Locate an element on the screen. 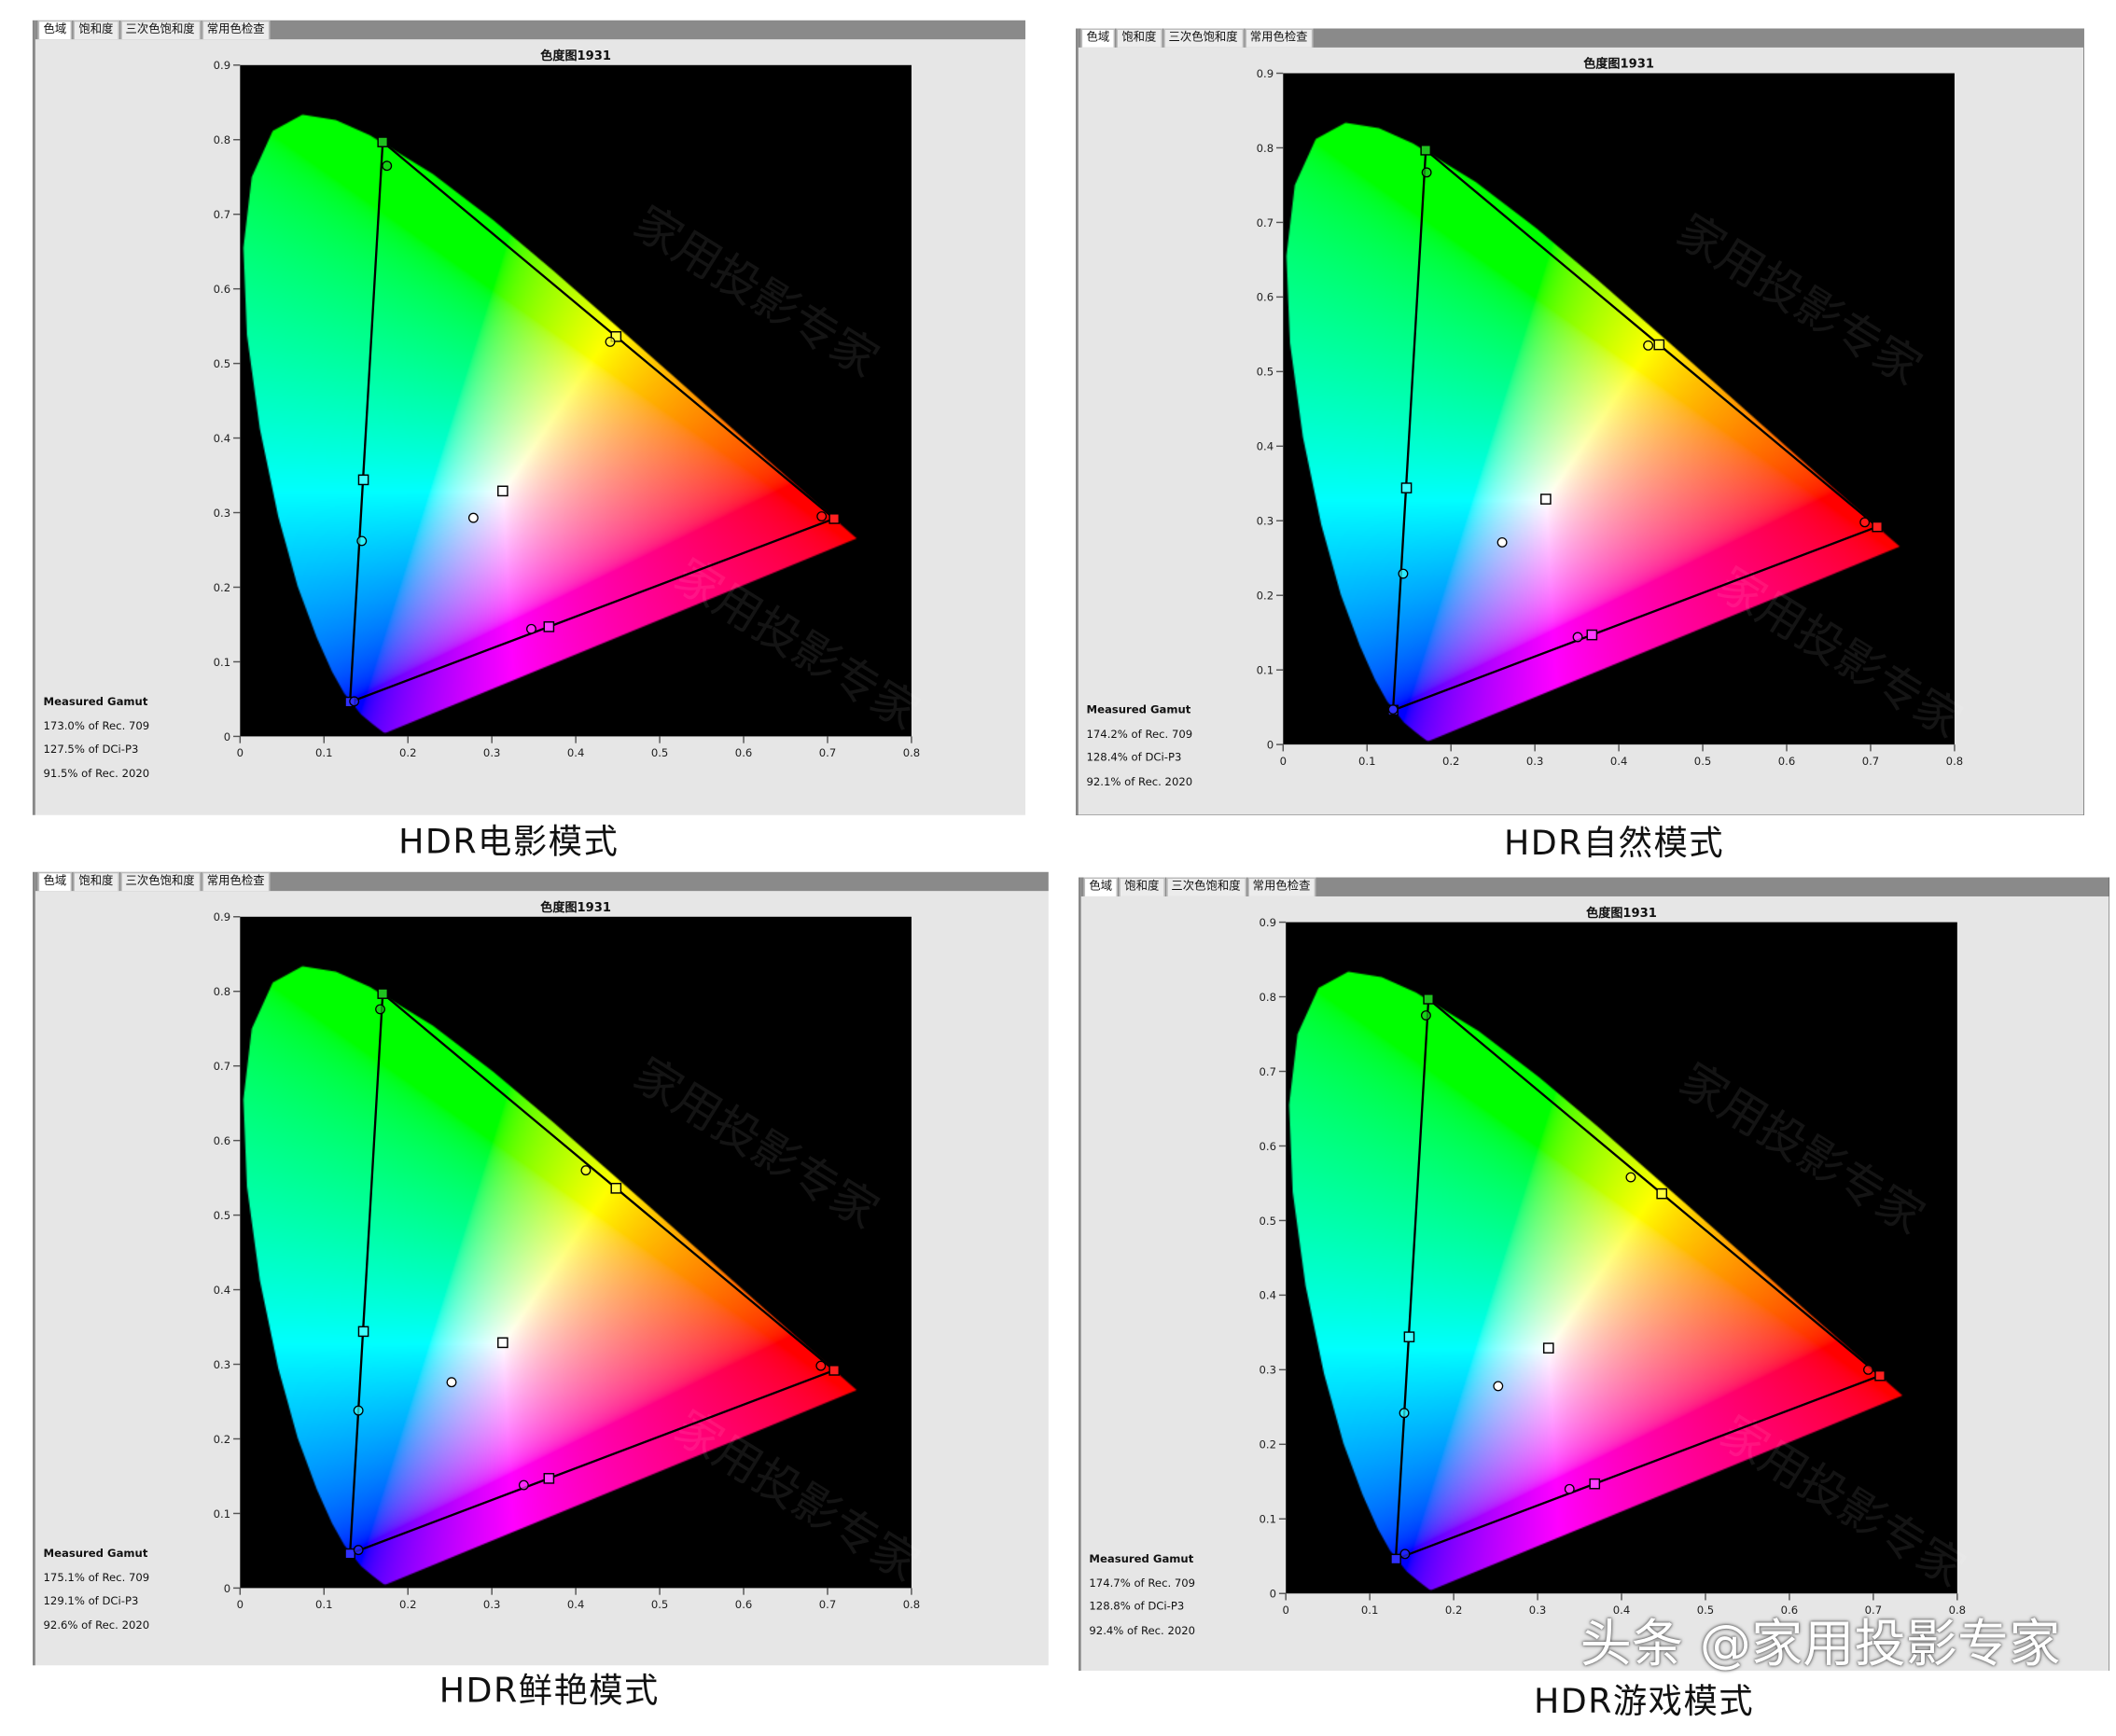 Image resolution: width=2116 pixels, height=1736 pixels. gamut-line: 174.7% of Rec. 709 is located at coordinates (1142, 1583).